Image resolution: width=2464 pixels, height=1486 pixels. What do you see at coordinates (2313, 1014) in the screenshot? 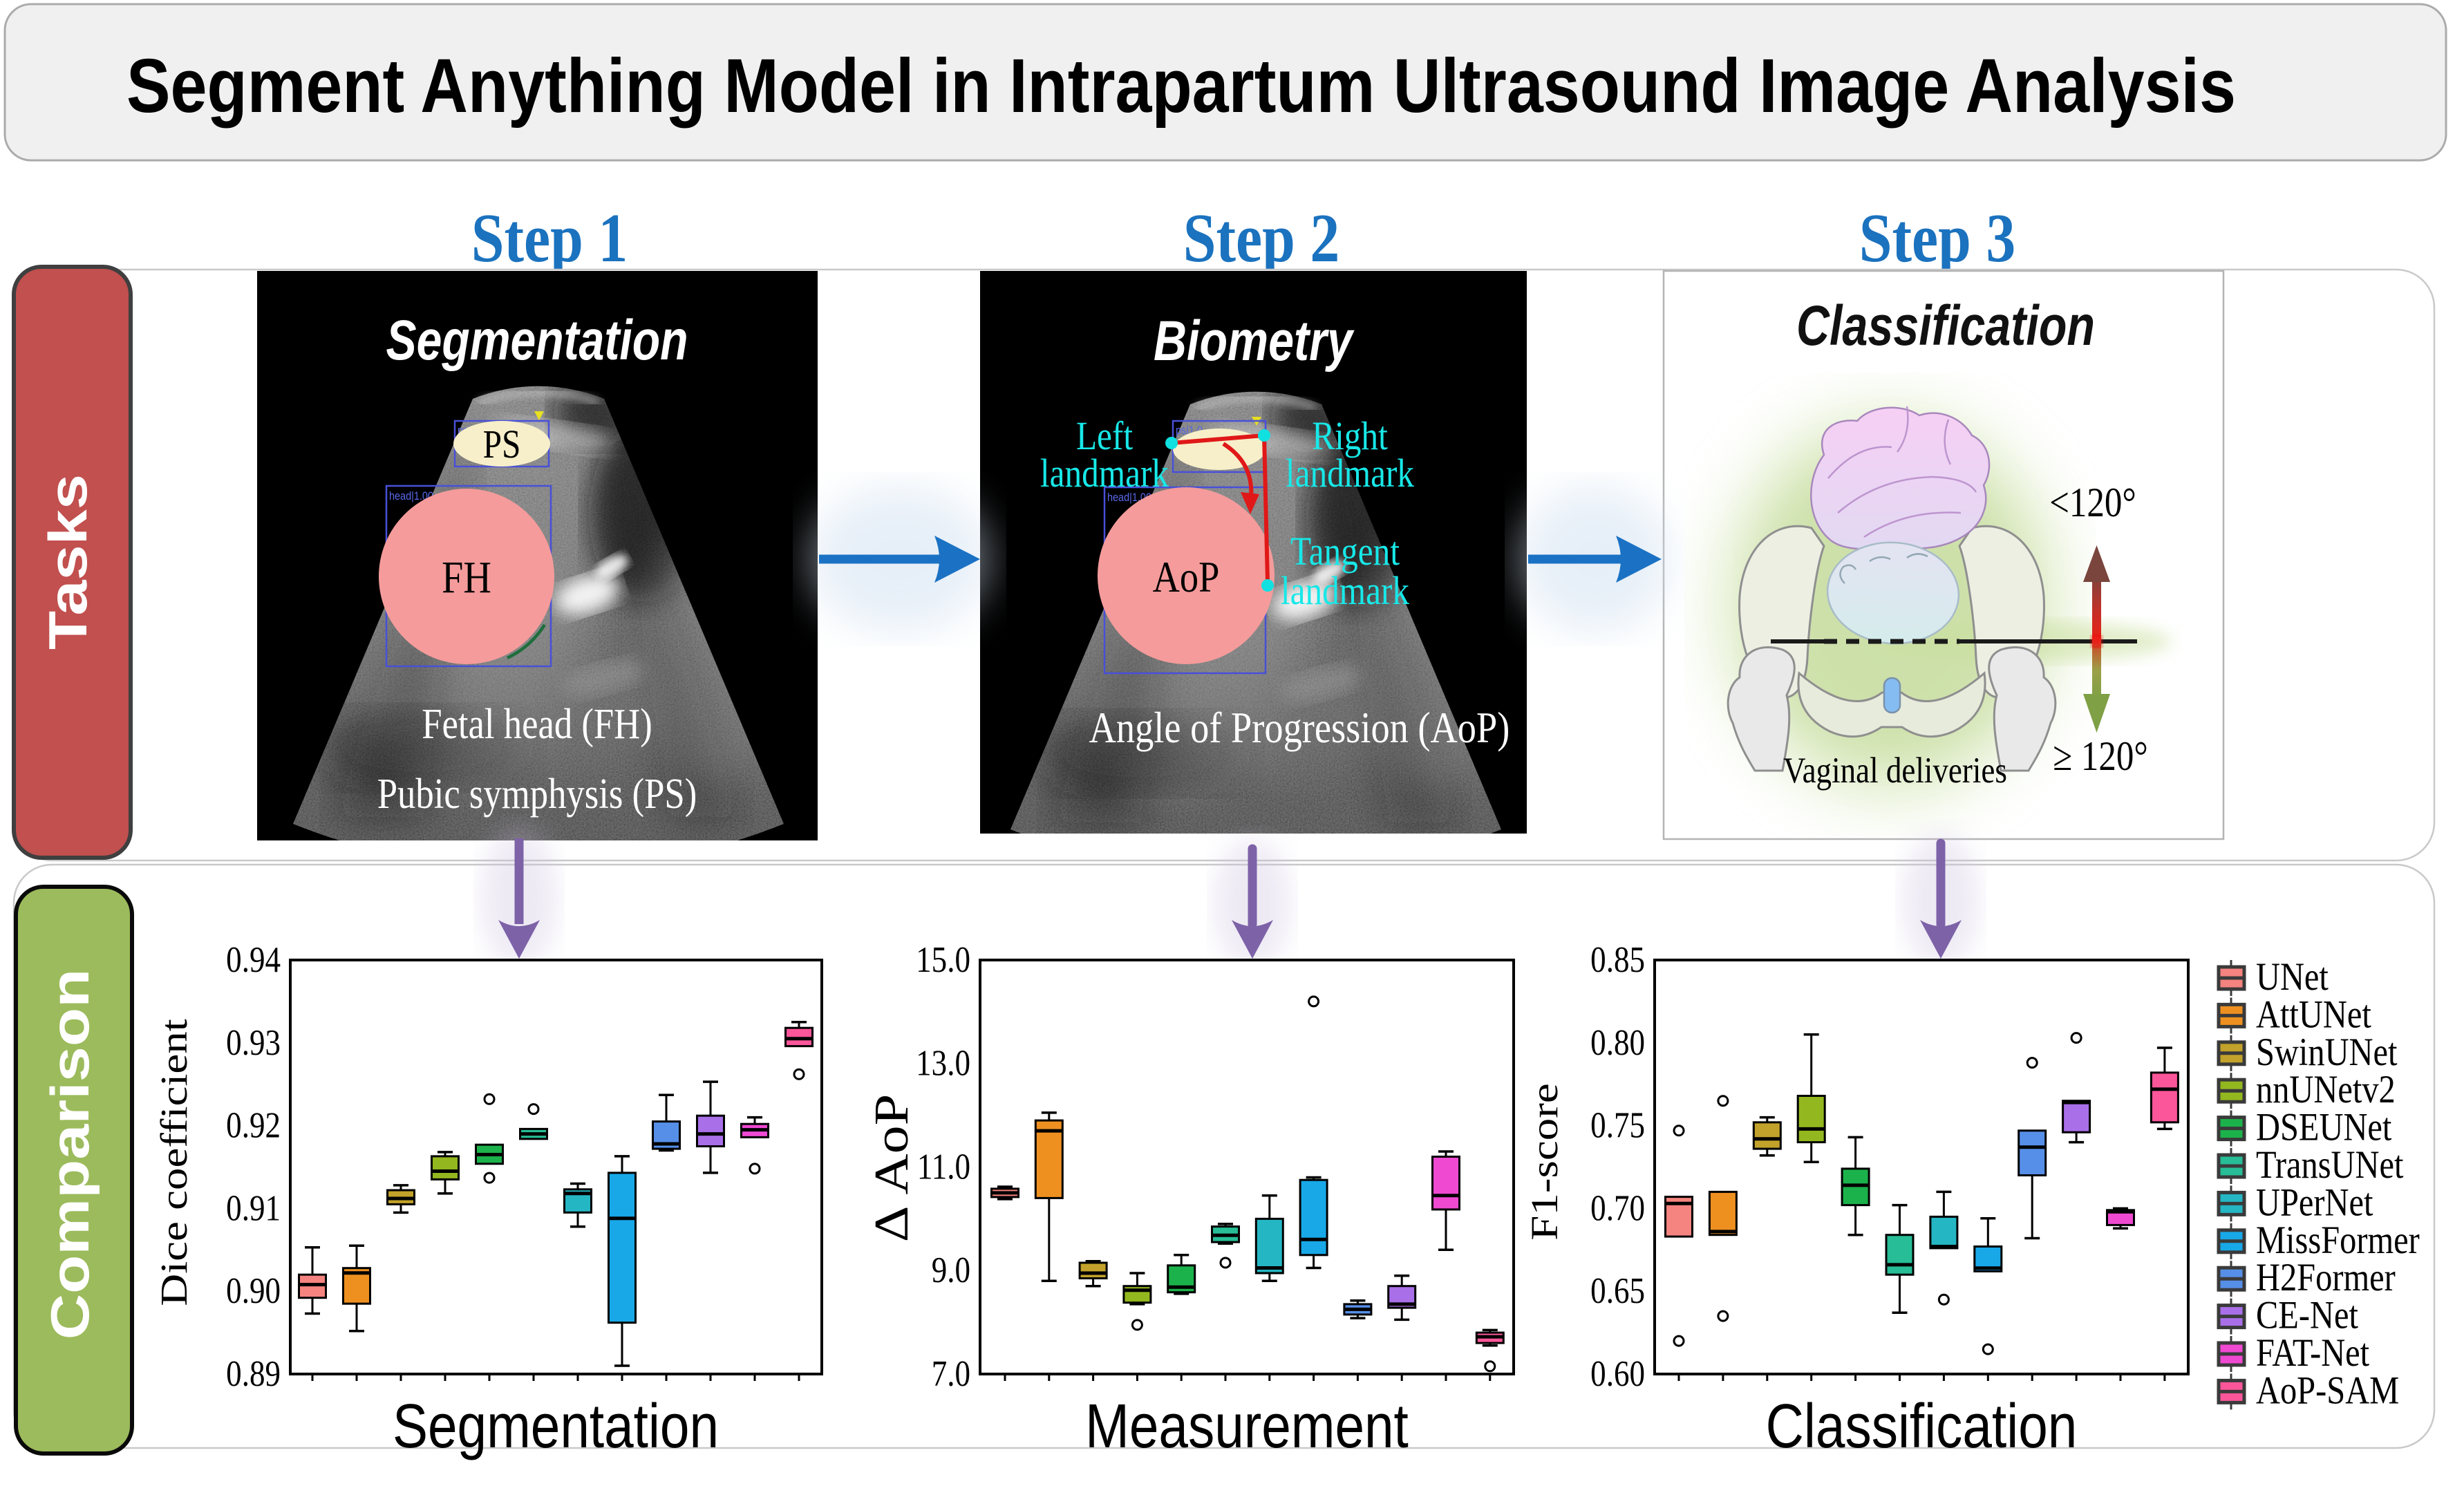
I see `svg-text: AttUNet` at bounding box center [2313, 1014].